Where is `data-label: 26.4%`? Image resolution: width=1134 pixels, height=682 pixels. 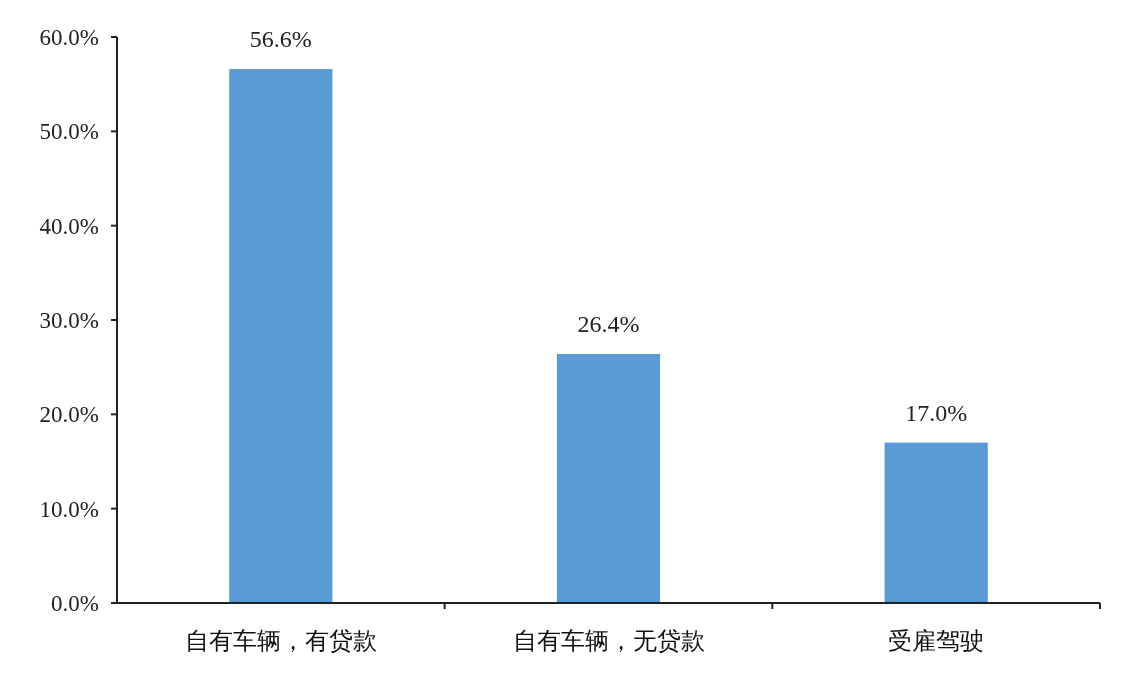
data-label: 26.4% is located at coordinates (608, 323).